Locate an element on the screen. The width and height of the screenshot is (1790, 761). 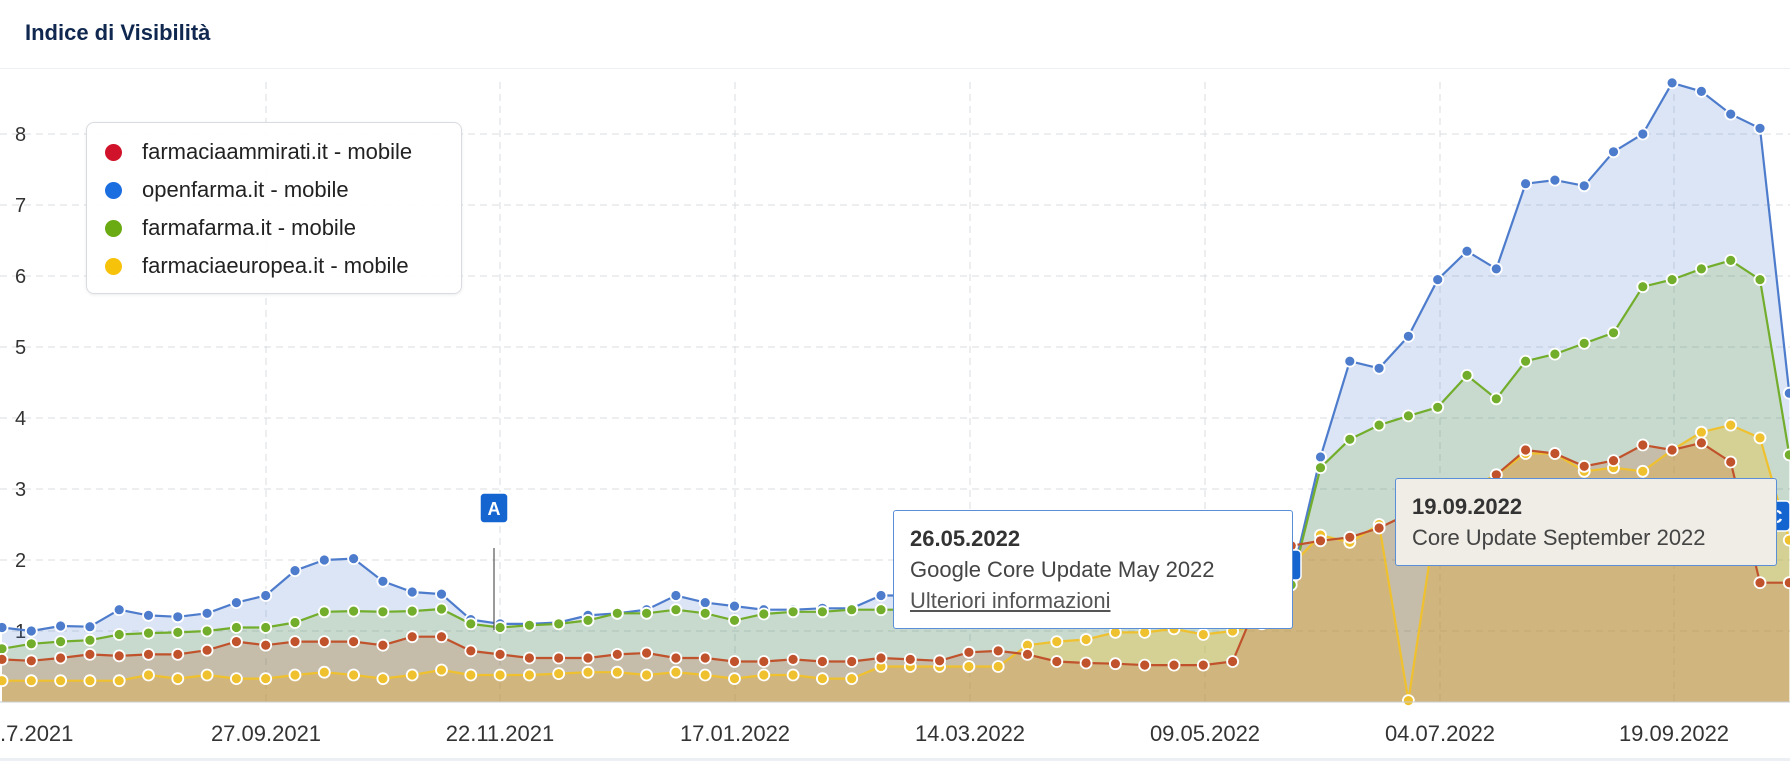
x-tick-label: 22.11.2021 is located at coordinates (500, 733).